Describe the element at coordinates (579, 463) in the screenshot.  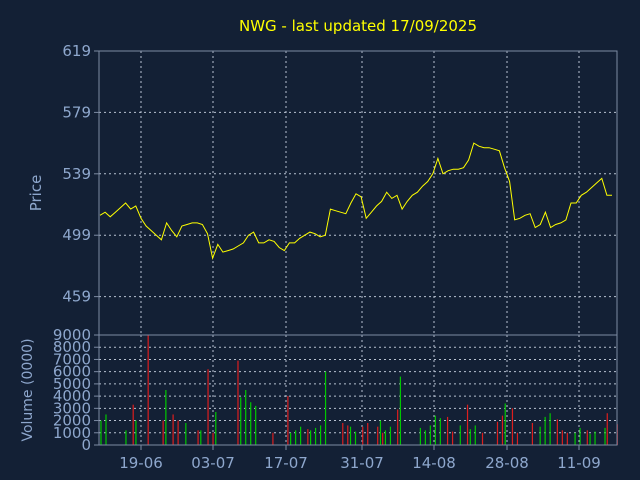
I see `date-tick-label: 11-09` at that location.